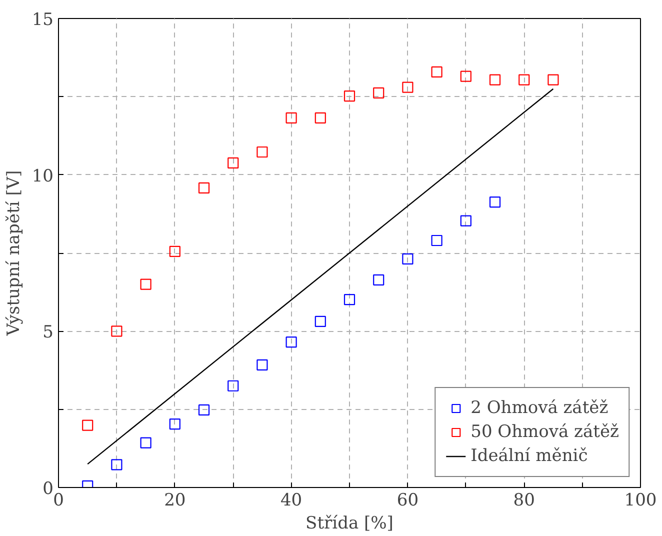 The height and width of the screenshot is (536, 662). I want to click on legend-label: Ideální měnič, so click(529, 456).